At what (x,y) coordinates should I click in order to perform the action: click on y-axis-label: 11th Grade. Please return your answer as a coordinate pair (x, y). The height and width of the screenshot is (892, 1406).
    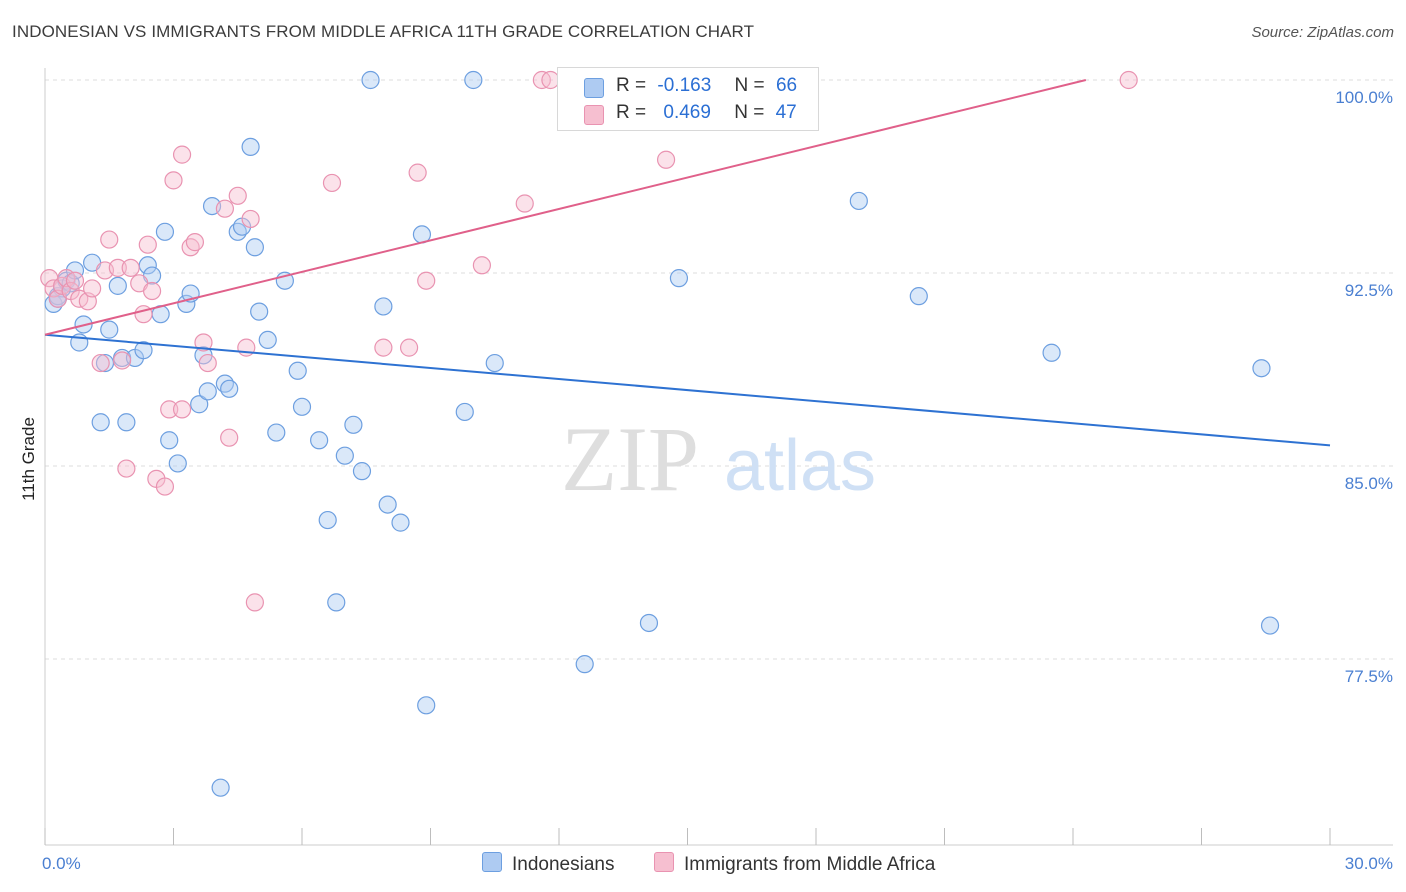
    Looking at the image, I should click on (28, 459).